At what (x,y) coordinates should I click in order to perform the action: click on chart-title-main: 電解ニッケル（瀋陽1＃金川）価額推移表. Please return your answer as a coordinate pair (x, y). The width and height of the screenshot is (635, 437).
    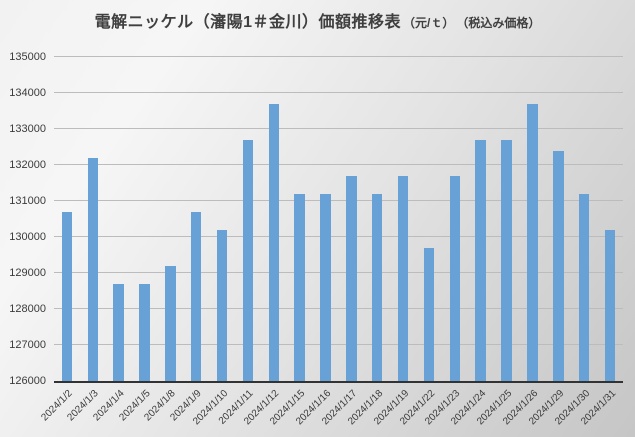
    Looking at the image, I should click on (248, 22).